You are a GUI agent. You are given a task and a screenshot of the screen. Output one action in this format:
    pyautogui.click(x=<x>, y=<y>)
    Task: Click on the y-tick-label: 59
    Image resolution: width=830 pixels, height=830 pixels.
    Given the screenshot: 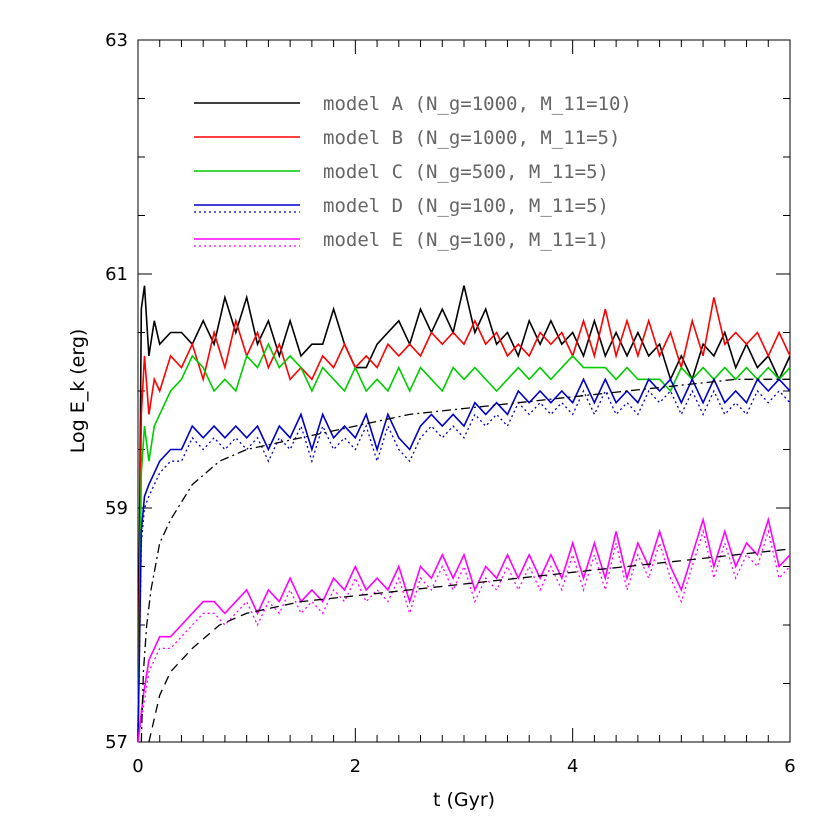 What is the action you would take?
    pyautogui.click(x=116, y=508)
    